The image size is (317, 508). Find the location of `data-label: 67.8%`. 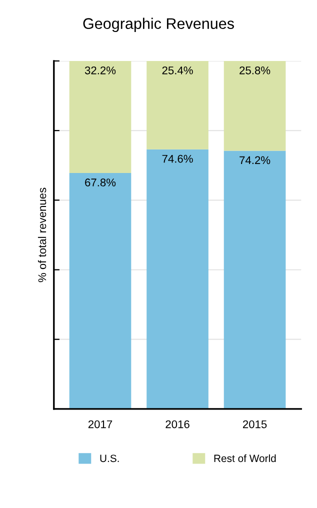

data-label: 67.8% is located at coordinates (100, 182).